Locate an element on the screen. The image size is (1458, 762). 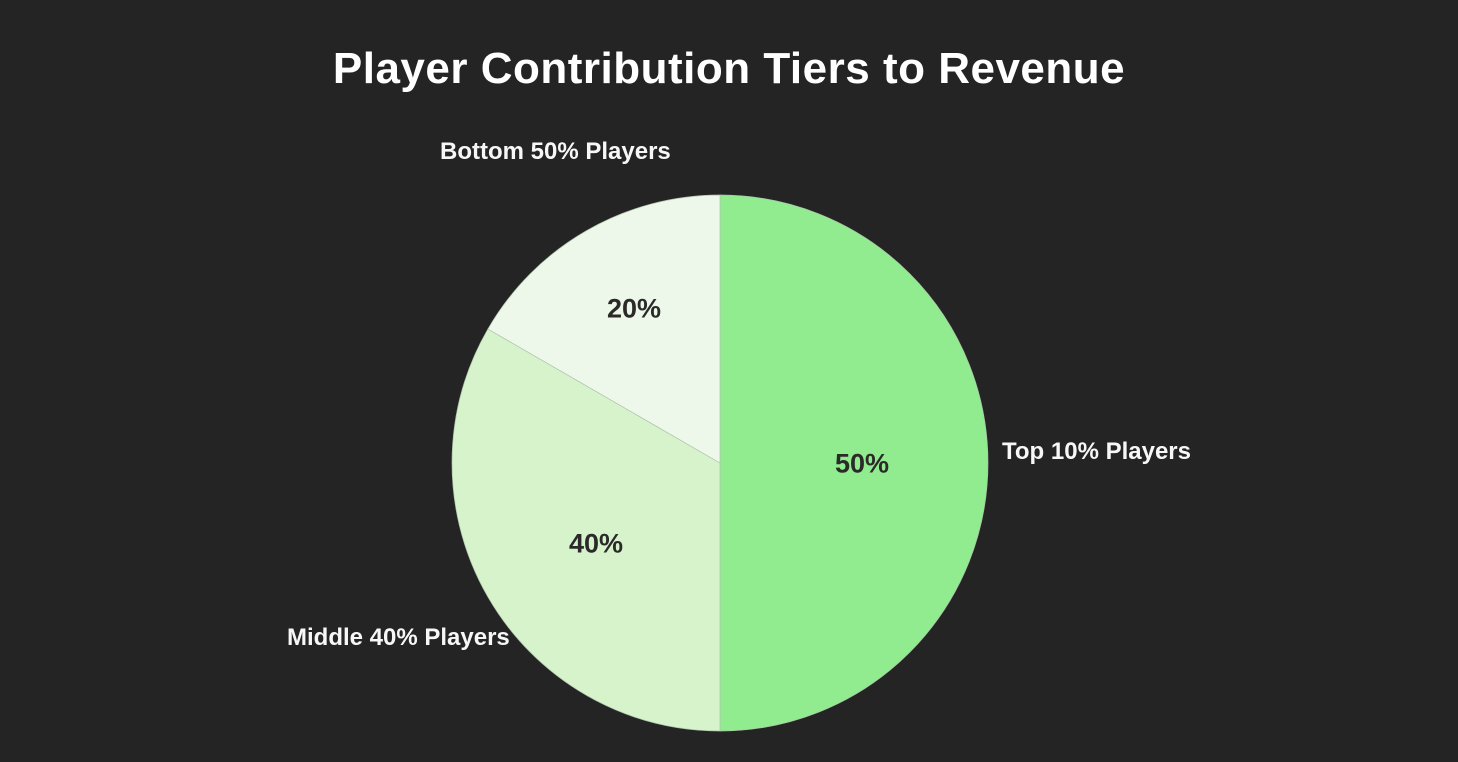
slice-label-top-10-players: Top 10% Players is located at coordinates (1096, 451).